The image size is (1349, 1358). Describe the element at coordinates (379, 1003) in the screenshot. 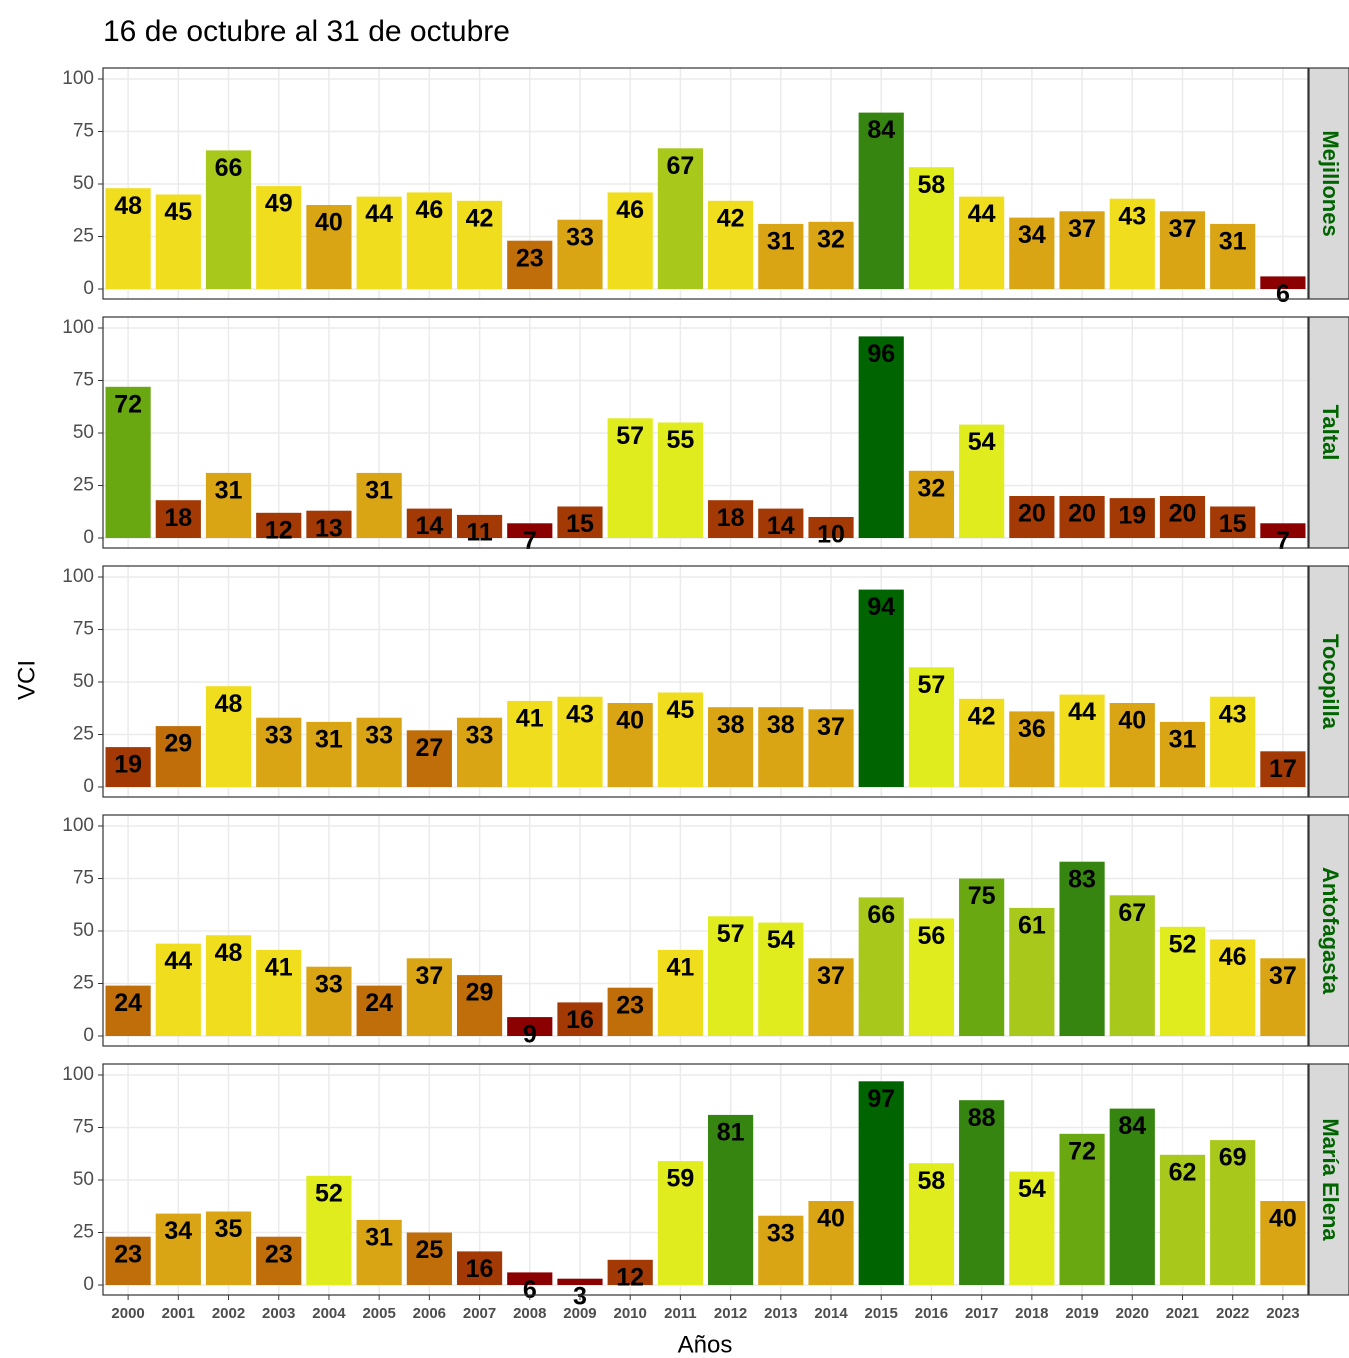

I see `value-label: 24` at that location.